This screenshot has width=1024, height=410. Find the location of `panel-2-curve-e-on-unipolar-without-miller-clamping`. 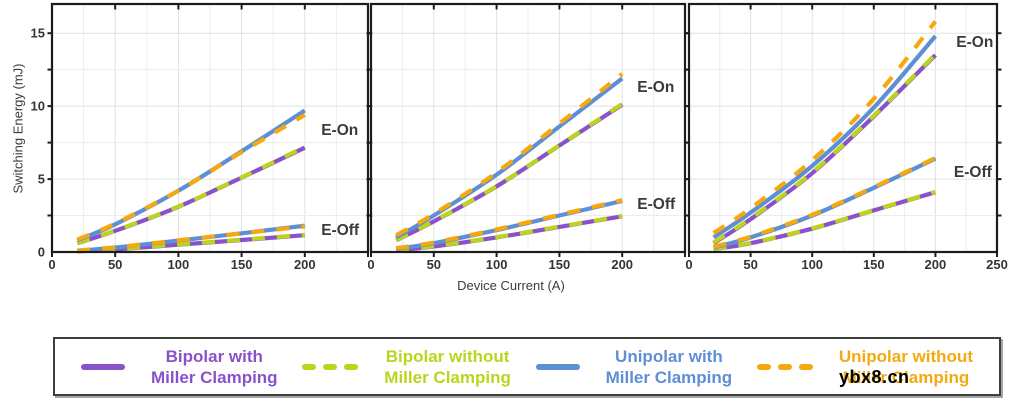

panel-2-curve-e-on-unipolar-without-miller-clamping is located at coordinates (509, 155).